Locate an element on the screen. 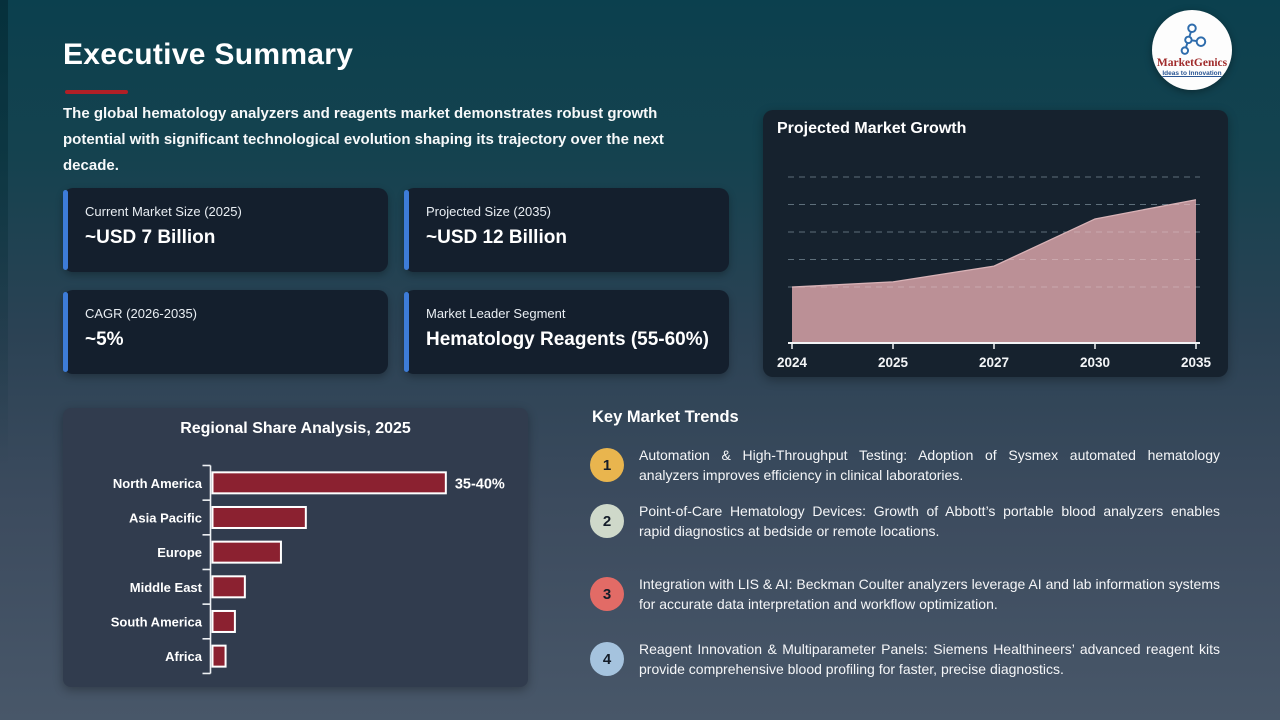 The height and width of the screenshot is (720, 1280). stat-card-label: CAGR (2026-2035) is located at coordinates (141, 313).